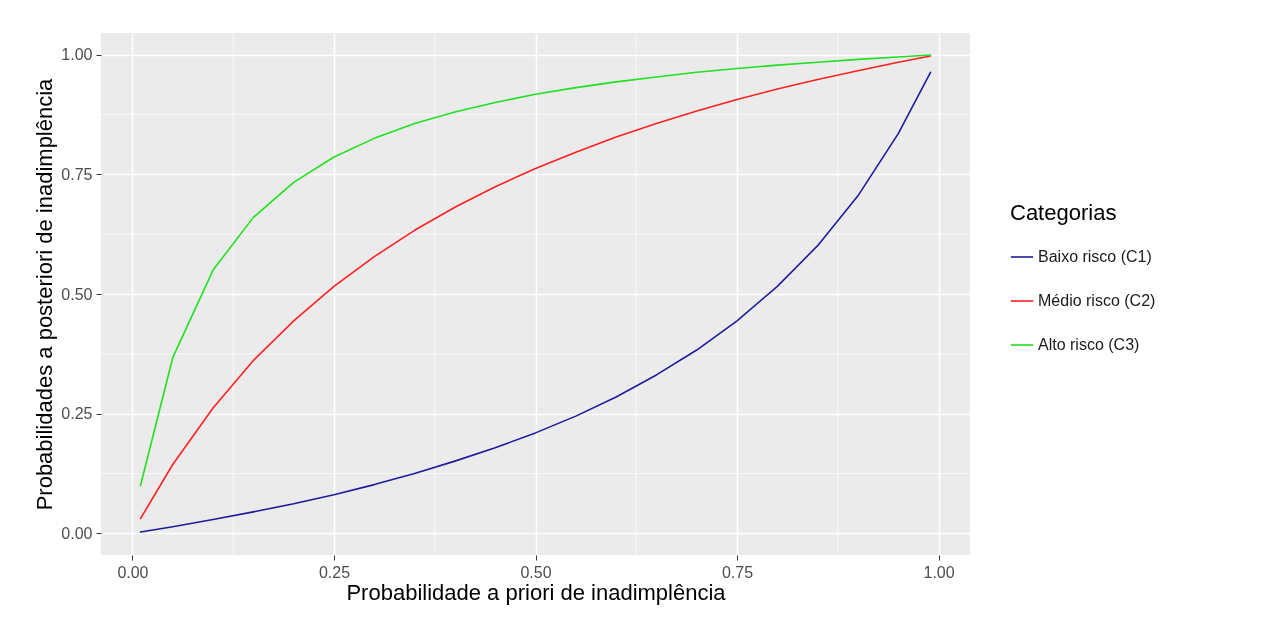  What do you see at coordinates (77, 294) in the screenshot?
I see `y-tick-label: 0.50` at bounding box center [77, 294].